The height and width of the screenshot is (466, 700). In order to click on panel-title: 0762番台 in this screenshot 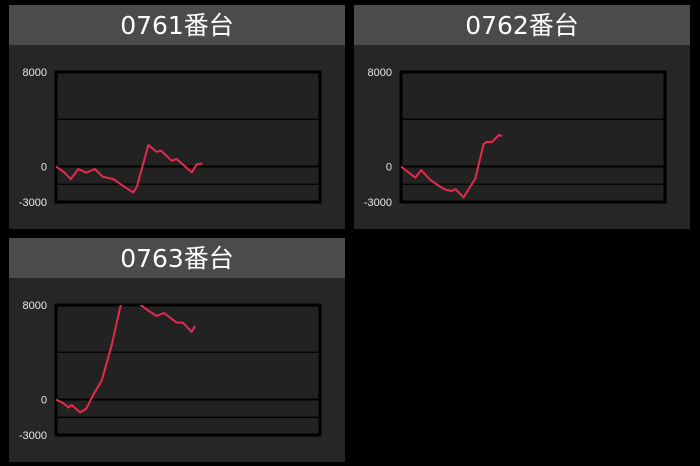, I will do `click(522, 25)`.